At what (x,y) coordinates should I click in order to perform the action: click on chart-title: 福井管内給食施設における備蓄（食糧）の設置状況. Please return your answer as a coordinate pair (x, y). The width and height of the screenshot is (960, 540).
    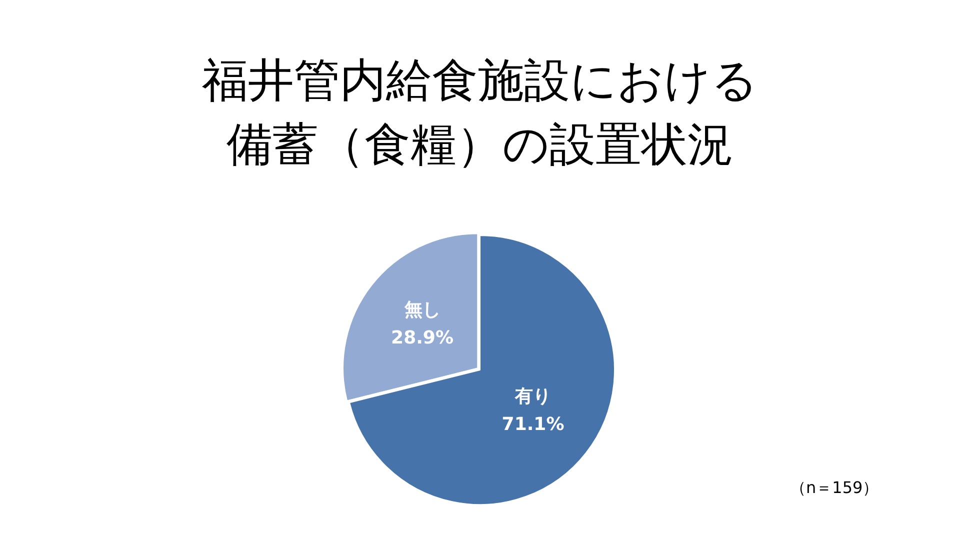
    Looking at the image, I should click on (480, 112).